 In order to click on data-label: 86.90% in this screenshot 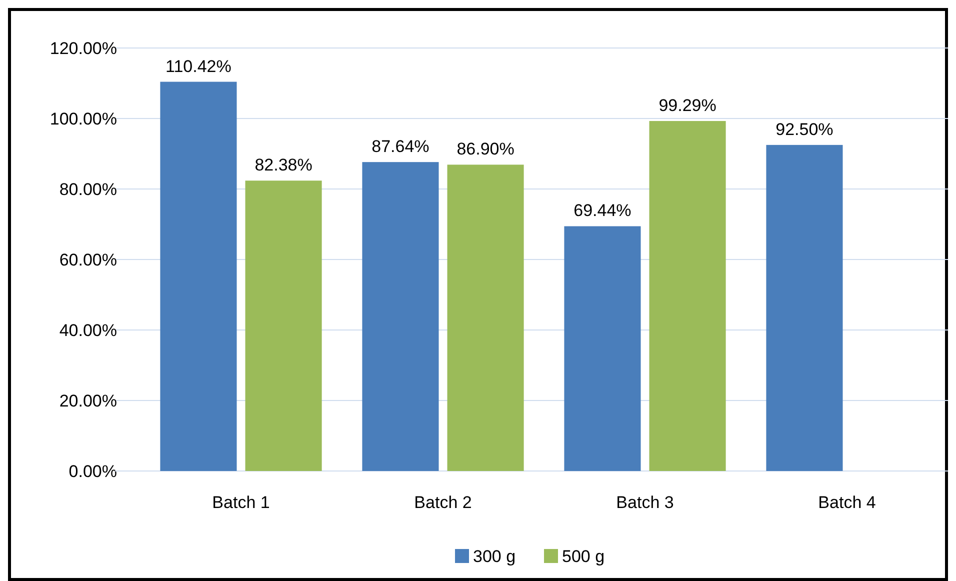, I will do `click(485, 149)`.